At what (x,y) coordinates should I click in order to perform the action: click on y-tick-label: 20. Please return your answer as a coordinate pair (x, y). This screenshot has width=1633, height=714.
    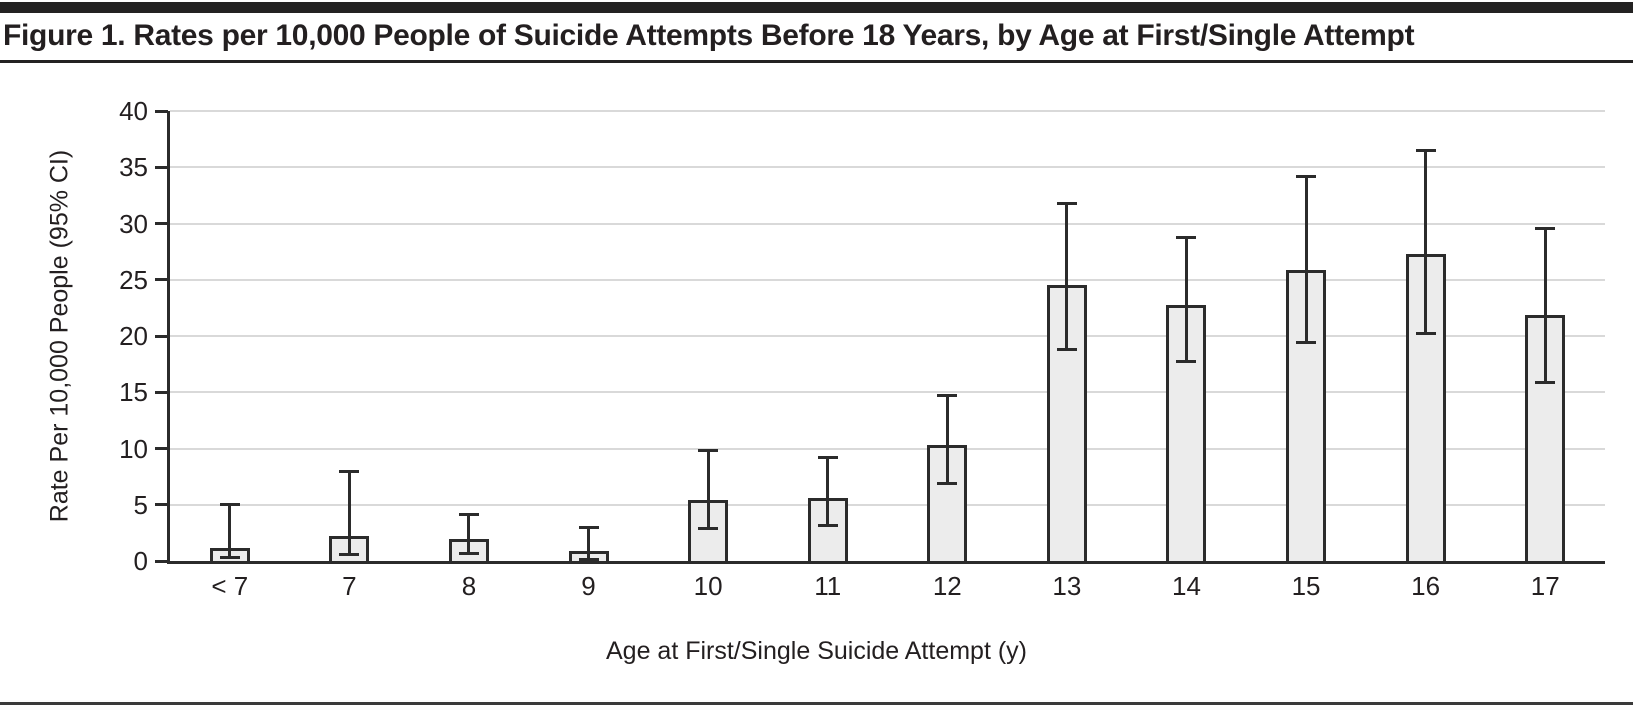
    Looking at the image, I should click on (133, 336).